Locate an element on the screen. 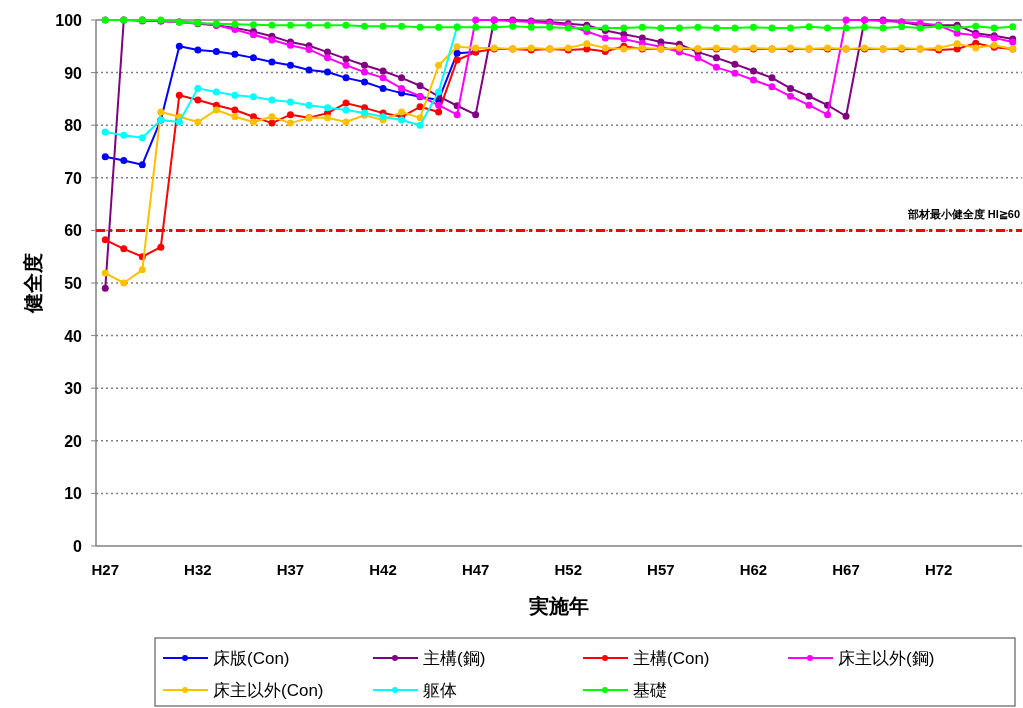 The height and width of the screenshot is (708, 1023). y-tick-label: 30 is located at coordinates (73, 389).